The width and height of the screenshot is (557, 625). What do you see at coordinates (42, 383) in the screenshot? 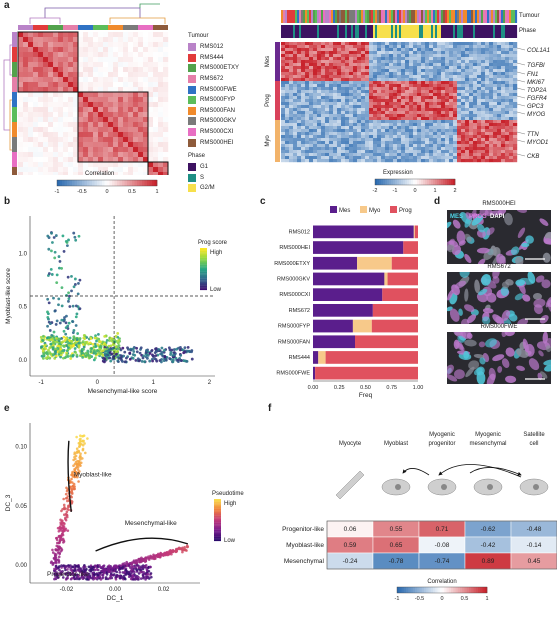
I see `x-tick-label: -1` at bounding box center [42, 383].